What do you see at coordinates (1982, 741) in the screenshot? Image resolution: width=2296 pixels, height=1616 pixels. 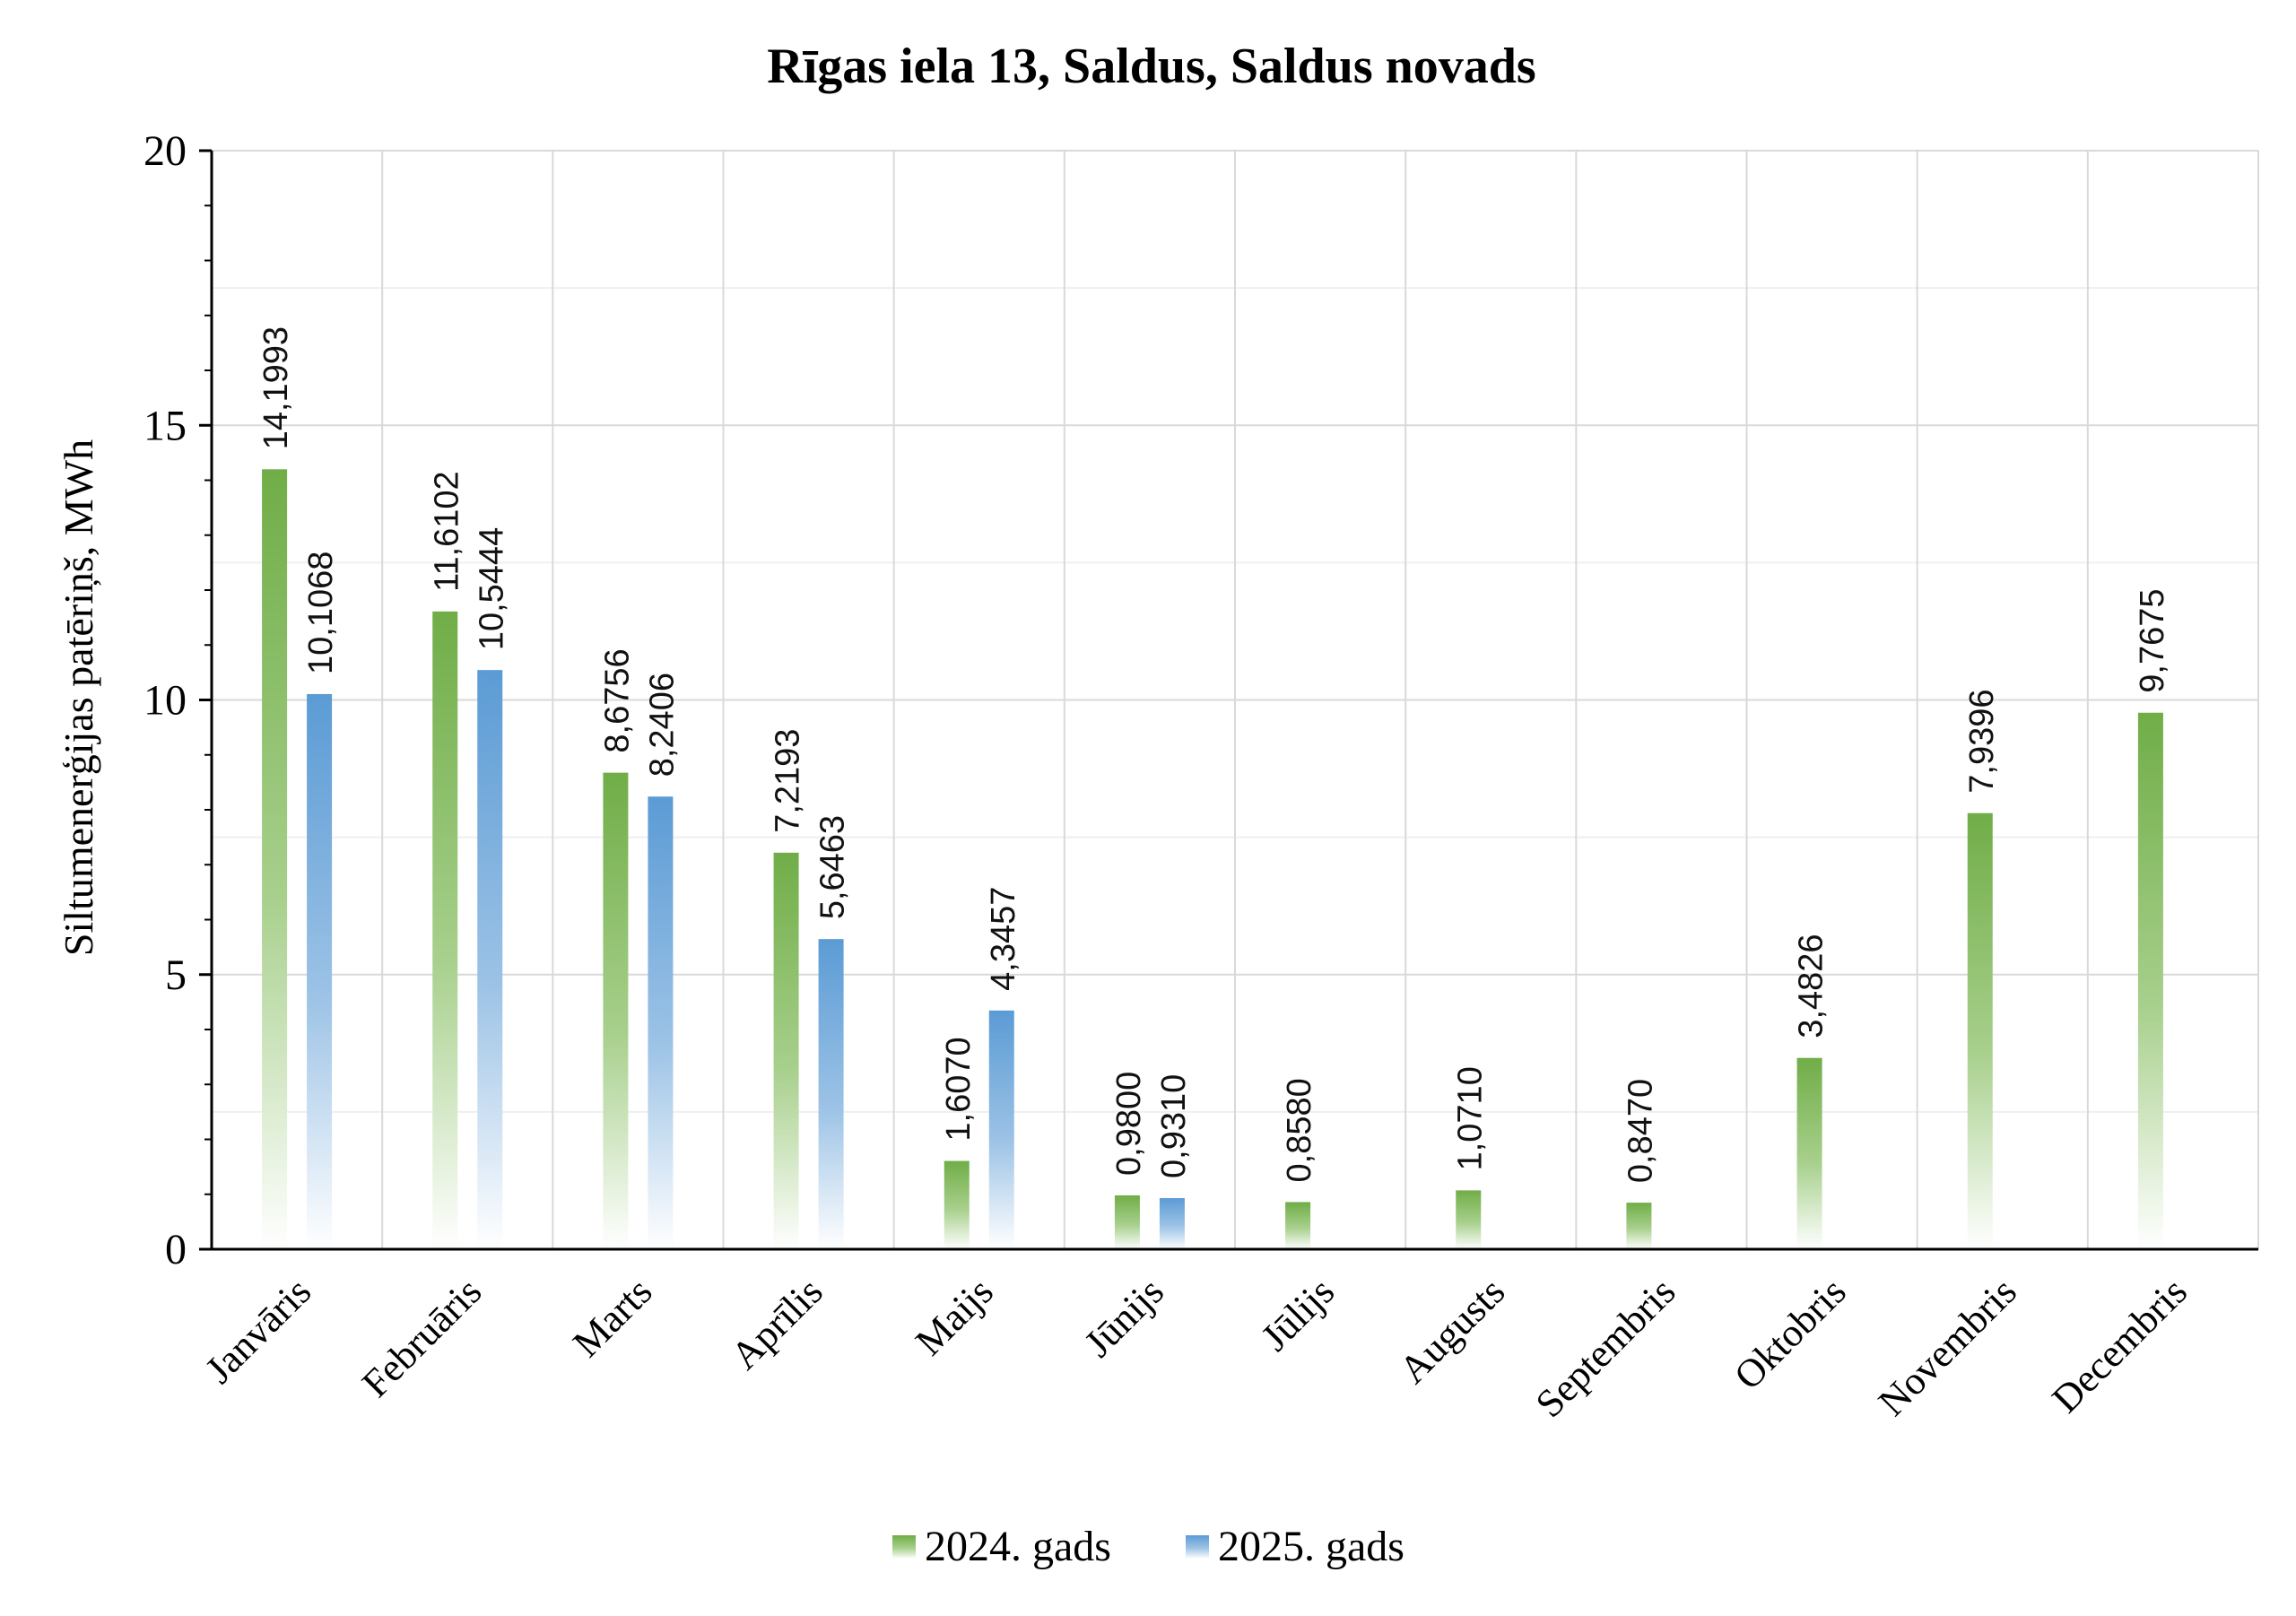 I see `data-label: 7,9396` at bounding box center [1982, 741].